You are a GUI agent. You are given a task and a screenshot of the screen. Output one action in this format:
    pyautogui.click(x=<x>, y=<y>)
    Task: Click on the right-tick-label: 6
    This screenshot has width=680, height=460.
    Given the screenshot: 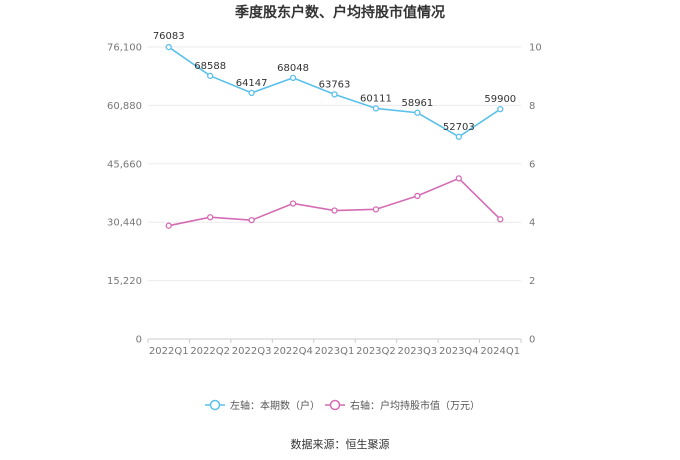 What is the action you would take?
    pyautogui.click(x=532, y=164)
    